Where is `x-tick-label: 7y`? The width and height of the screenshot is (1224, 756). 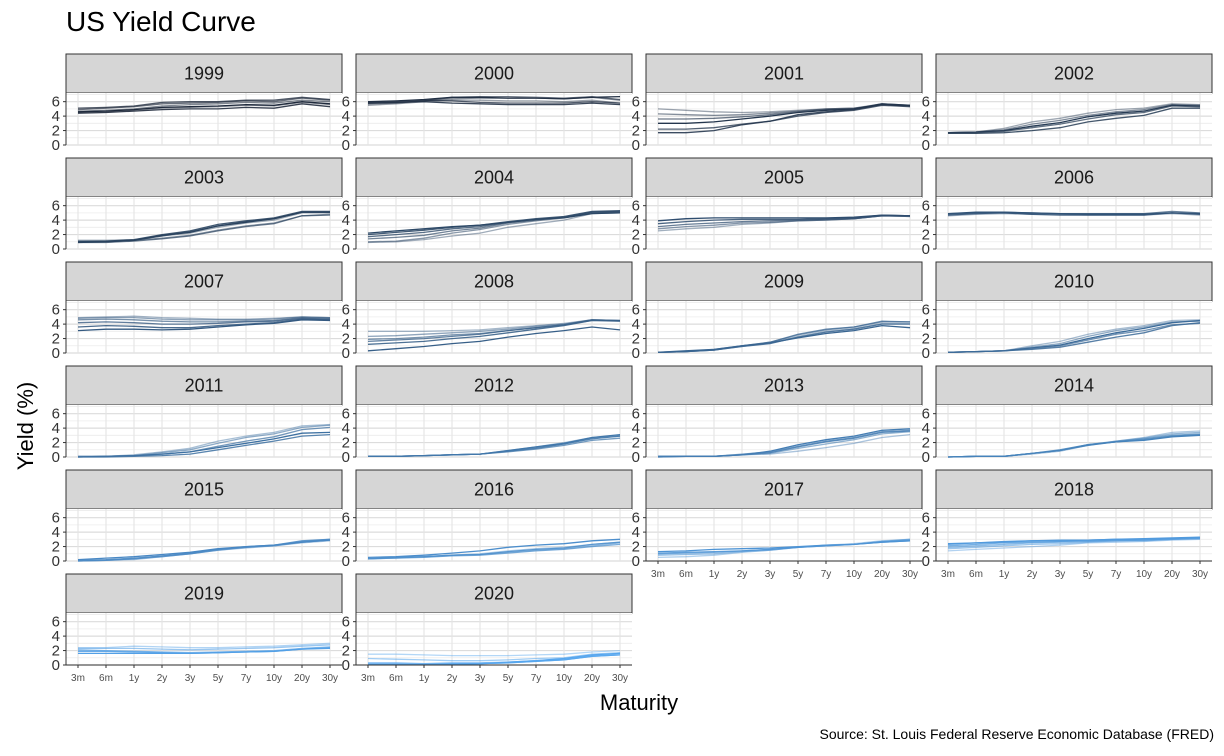
x-tick-label: 7y is located at coordinates (826, 574).